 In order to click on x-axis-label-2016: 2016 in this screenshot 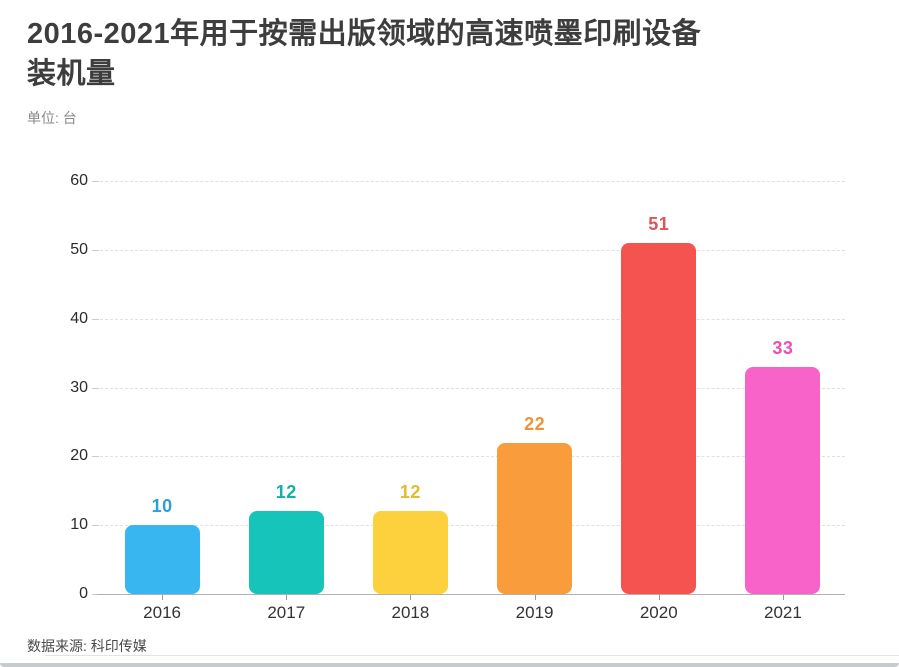, I will do `click(162, 612)`.